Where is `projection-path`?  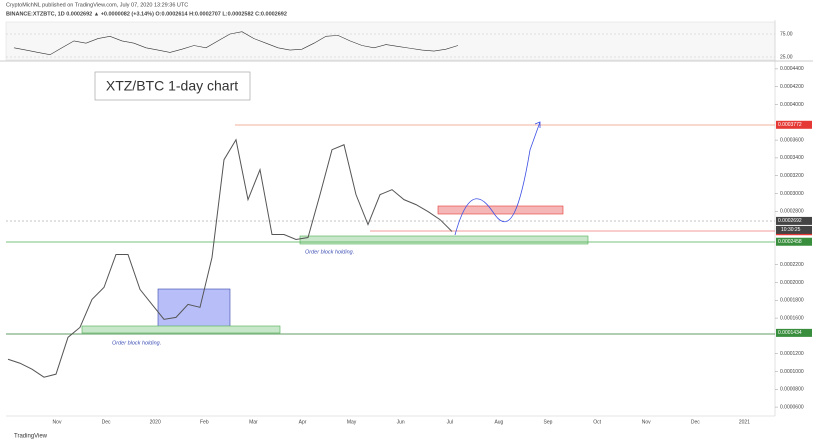
projection-path is located at coordinates (497, 178).